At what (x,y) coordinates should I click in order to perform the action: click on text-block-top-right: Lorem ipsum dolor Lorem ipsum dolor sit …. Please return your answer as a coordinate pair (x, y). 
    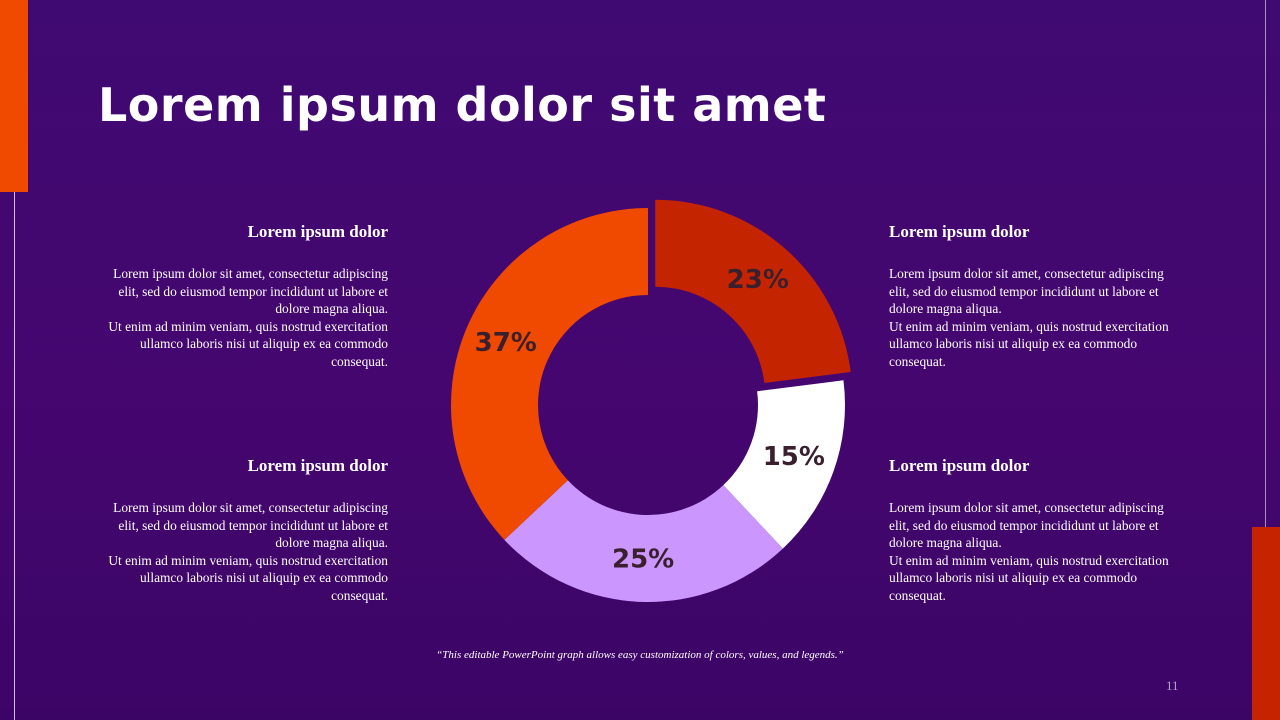
    Looking at the image, I should click on (1034, 296).